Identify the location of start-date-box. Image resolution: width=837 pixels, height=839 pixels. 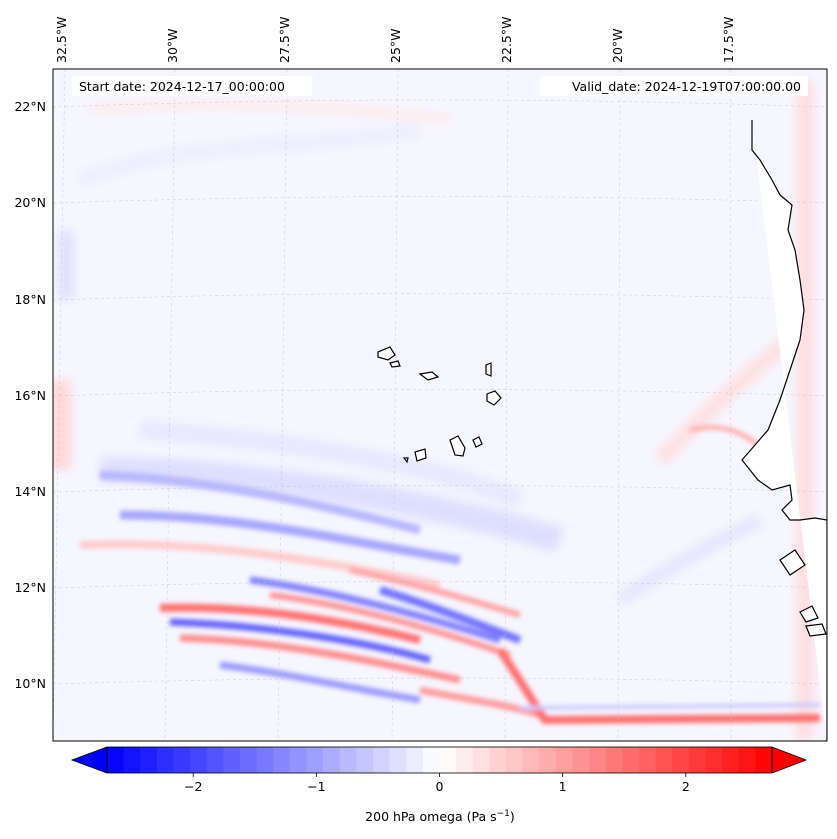
(192, 86).